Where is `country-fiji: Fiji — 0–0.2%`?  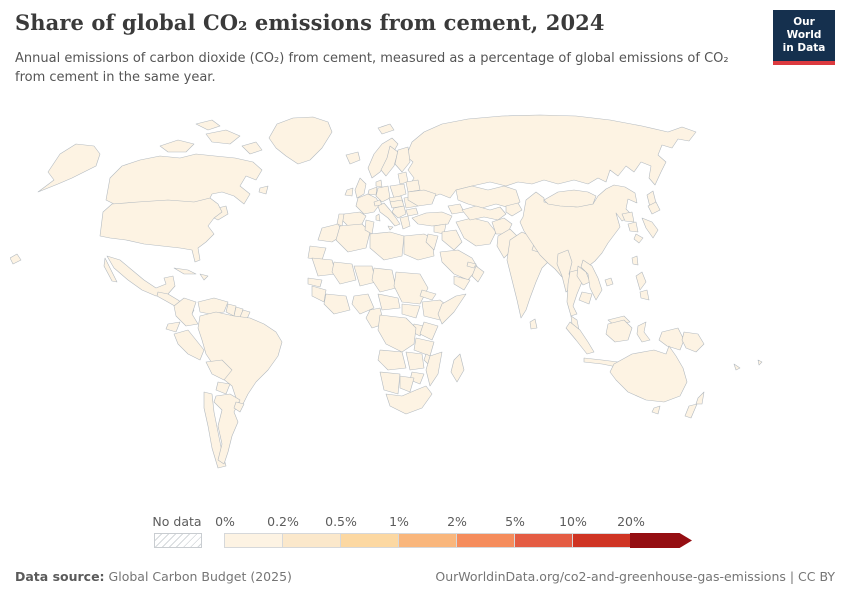 country-fiji: Fiji — 0–0.2% is located at coordinates (760, 362).